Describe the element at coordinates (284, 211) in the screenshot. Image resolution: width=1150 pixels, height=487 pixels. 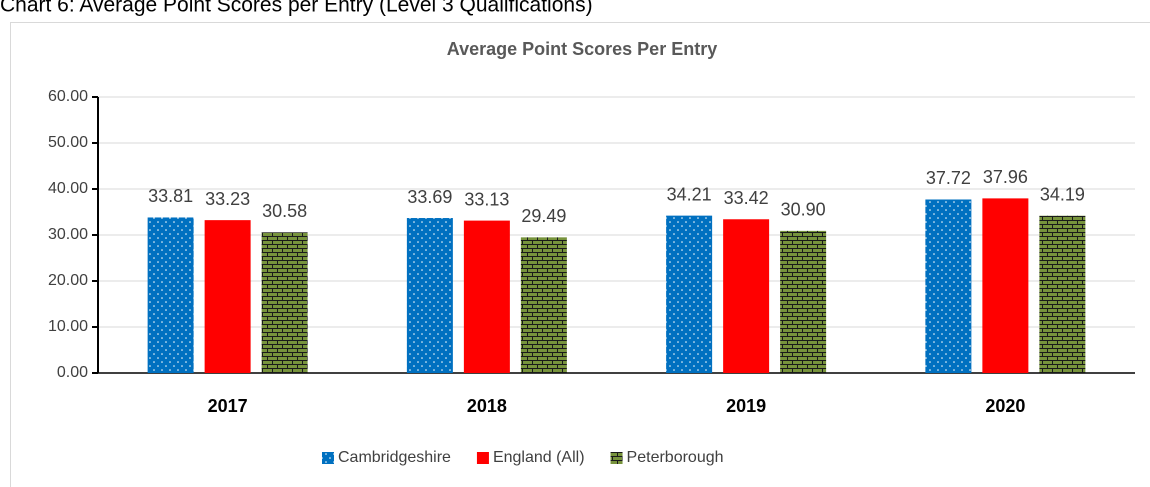
I see `data-label: 30.58` at that location.